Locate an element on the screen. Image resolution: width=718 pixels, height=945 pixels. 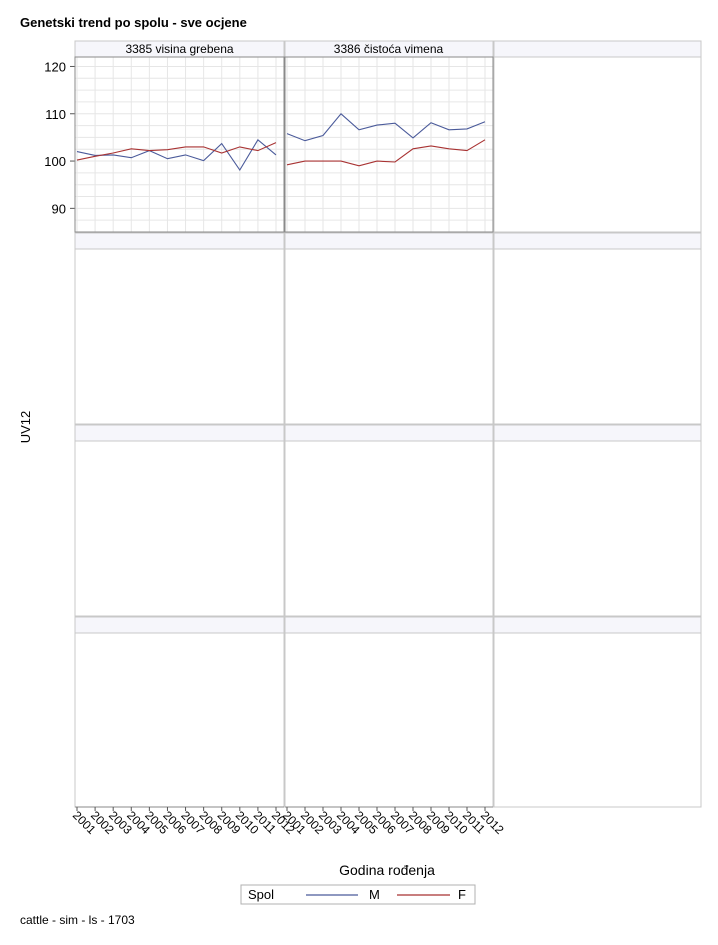
y-axis-label: UV12 is located at coordinates (25, 427).